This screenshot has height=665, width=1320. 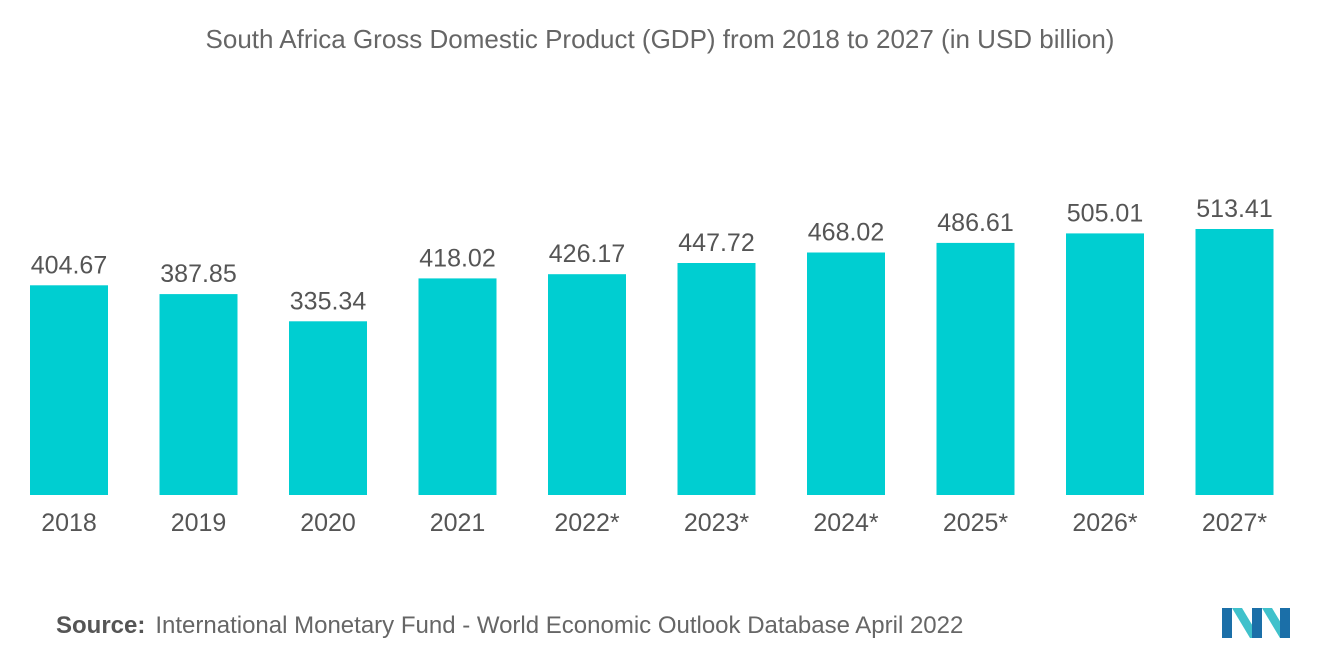 What do you see at coordinates (1105, 364) in the screenshot?
I see `bar-2026-forecast` at bounding box center [1105, 364].